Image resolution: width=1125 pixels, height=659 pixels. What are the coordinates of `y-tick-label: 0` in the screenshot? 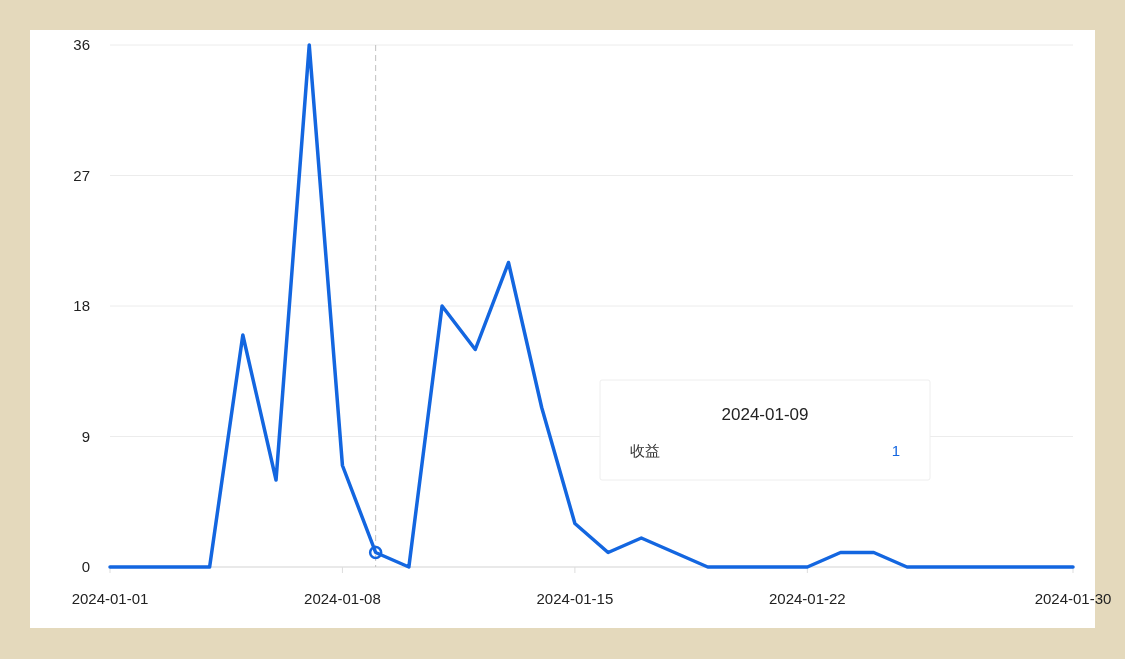 It's located at (85, 567).